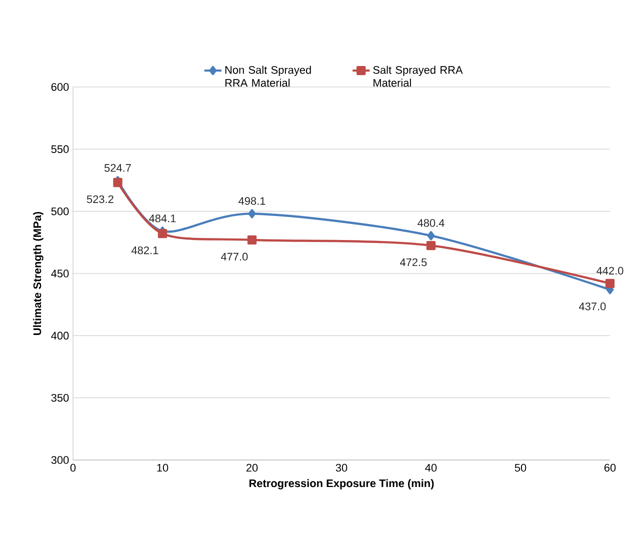 The height and width of the screenshot is (544, 637). What do you see at coordinates (60, 398) in the screenshot?
I see `y-tick-label: 350` at bounding box center [60, 398].